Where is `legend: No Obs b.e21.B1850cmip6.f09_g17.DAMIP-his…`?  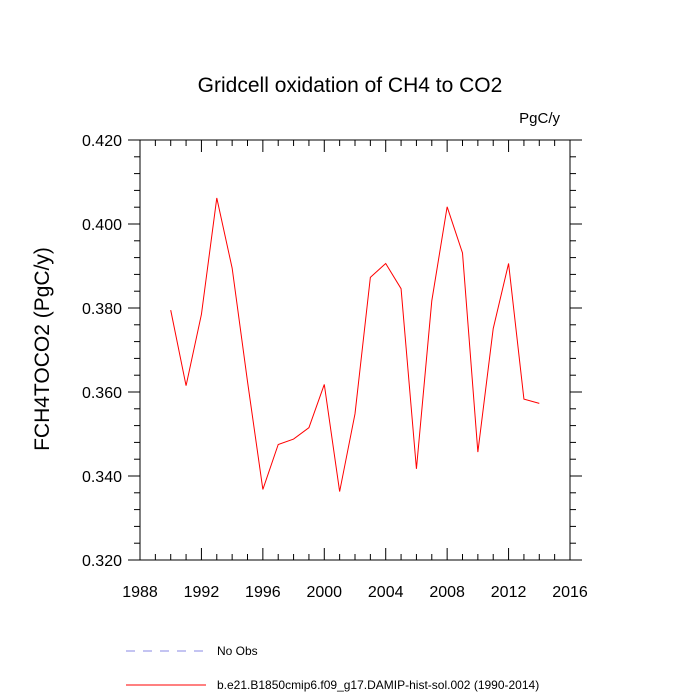
legend: No Obs b.e21.B1850cmip6.f09_g17.DAMIP-his… is located at coordinates (332, 668).